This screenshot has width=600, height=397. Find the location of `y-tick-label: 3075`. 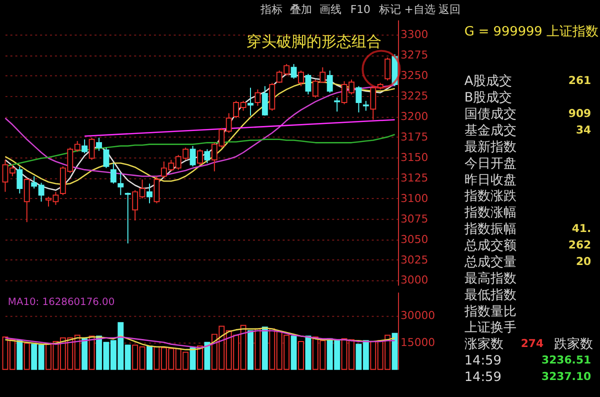

y-tick-label: 3075 is located at coordinates (414, 219).